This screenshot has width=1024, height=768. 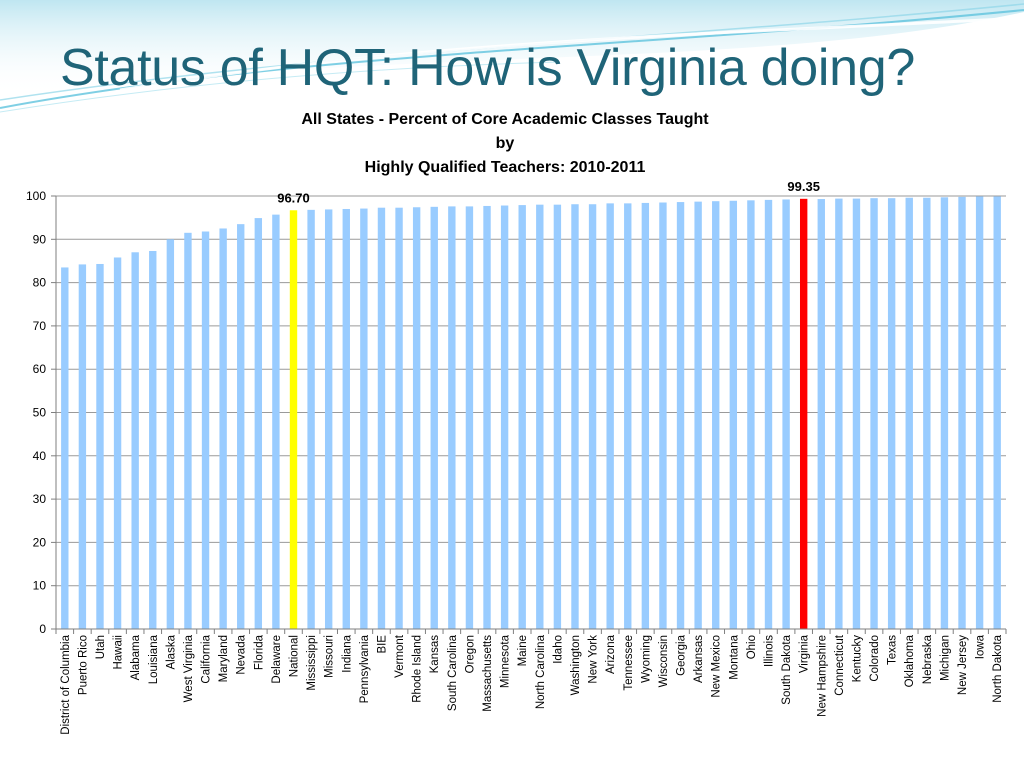 What do you see at coordinates (893, 650) in the screenshot?
I see `x-tick-label-texas: Texas` at bounding box center [893, 650].